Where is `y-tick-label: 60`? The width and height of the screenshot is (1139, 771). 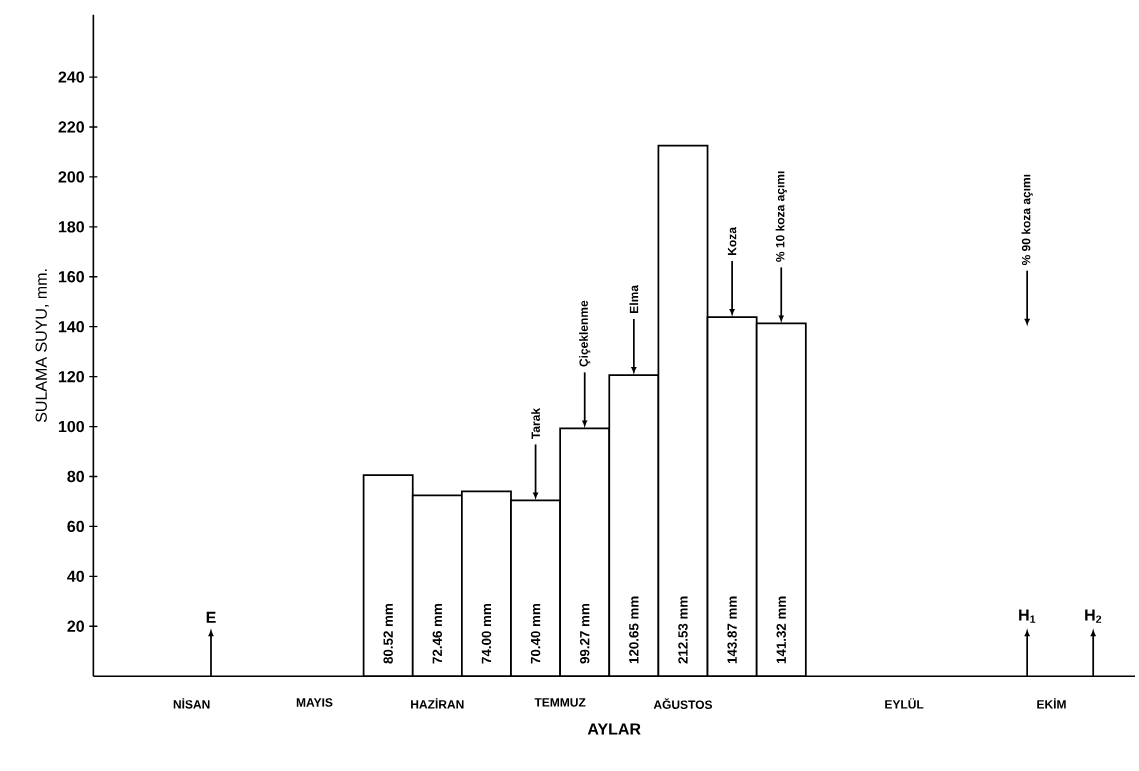 y-tick-label: 60 is located at coordinates (75, 526).